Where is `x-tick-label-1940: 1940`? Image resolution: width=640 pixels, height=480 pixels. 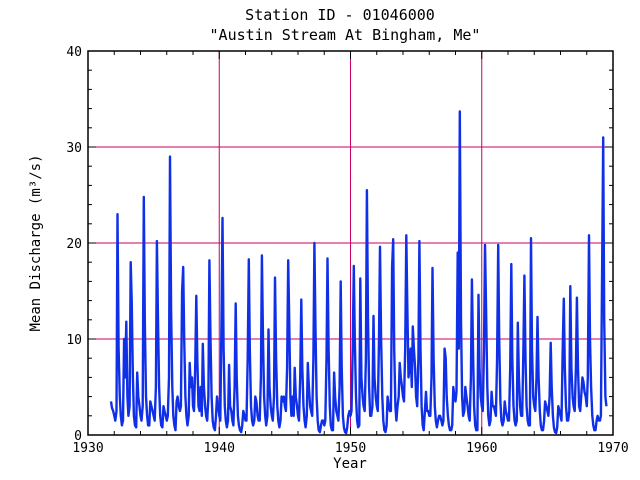
x-tick-label-1940: 1940 is located at coordinates (219, 448).